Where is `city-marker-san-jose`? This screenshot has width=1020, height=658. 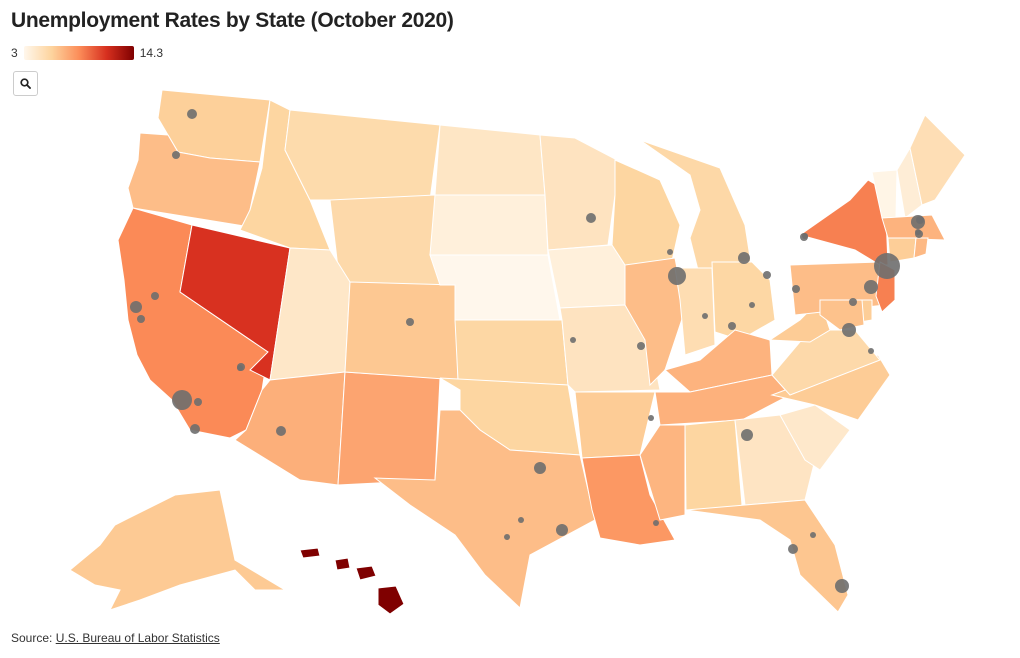 city-marker-san-jose is located at coordinates (155, 296).